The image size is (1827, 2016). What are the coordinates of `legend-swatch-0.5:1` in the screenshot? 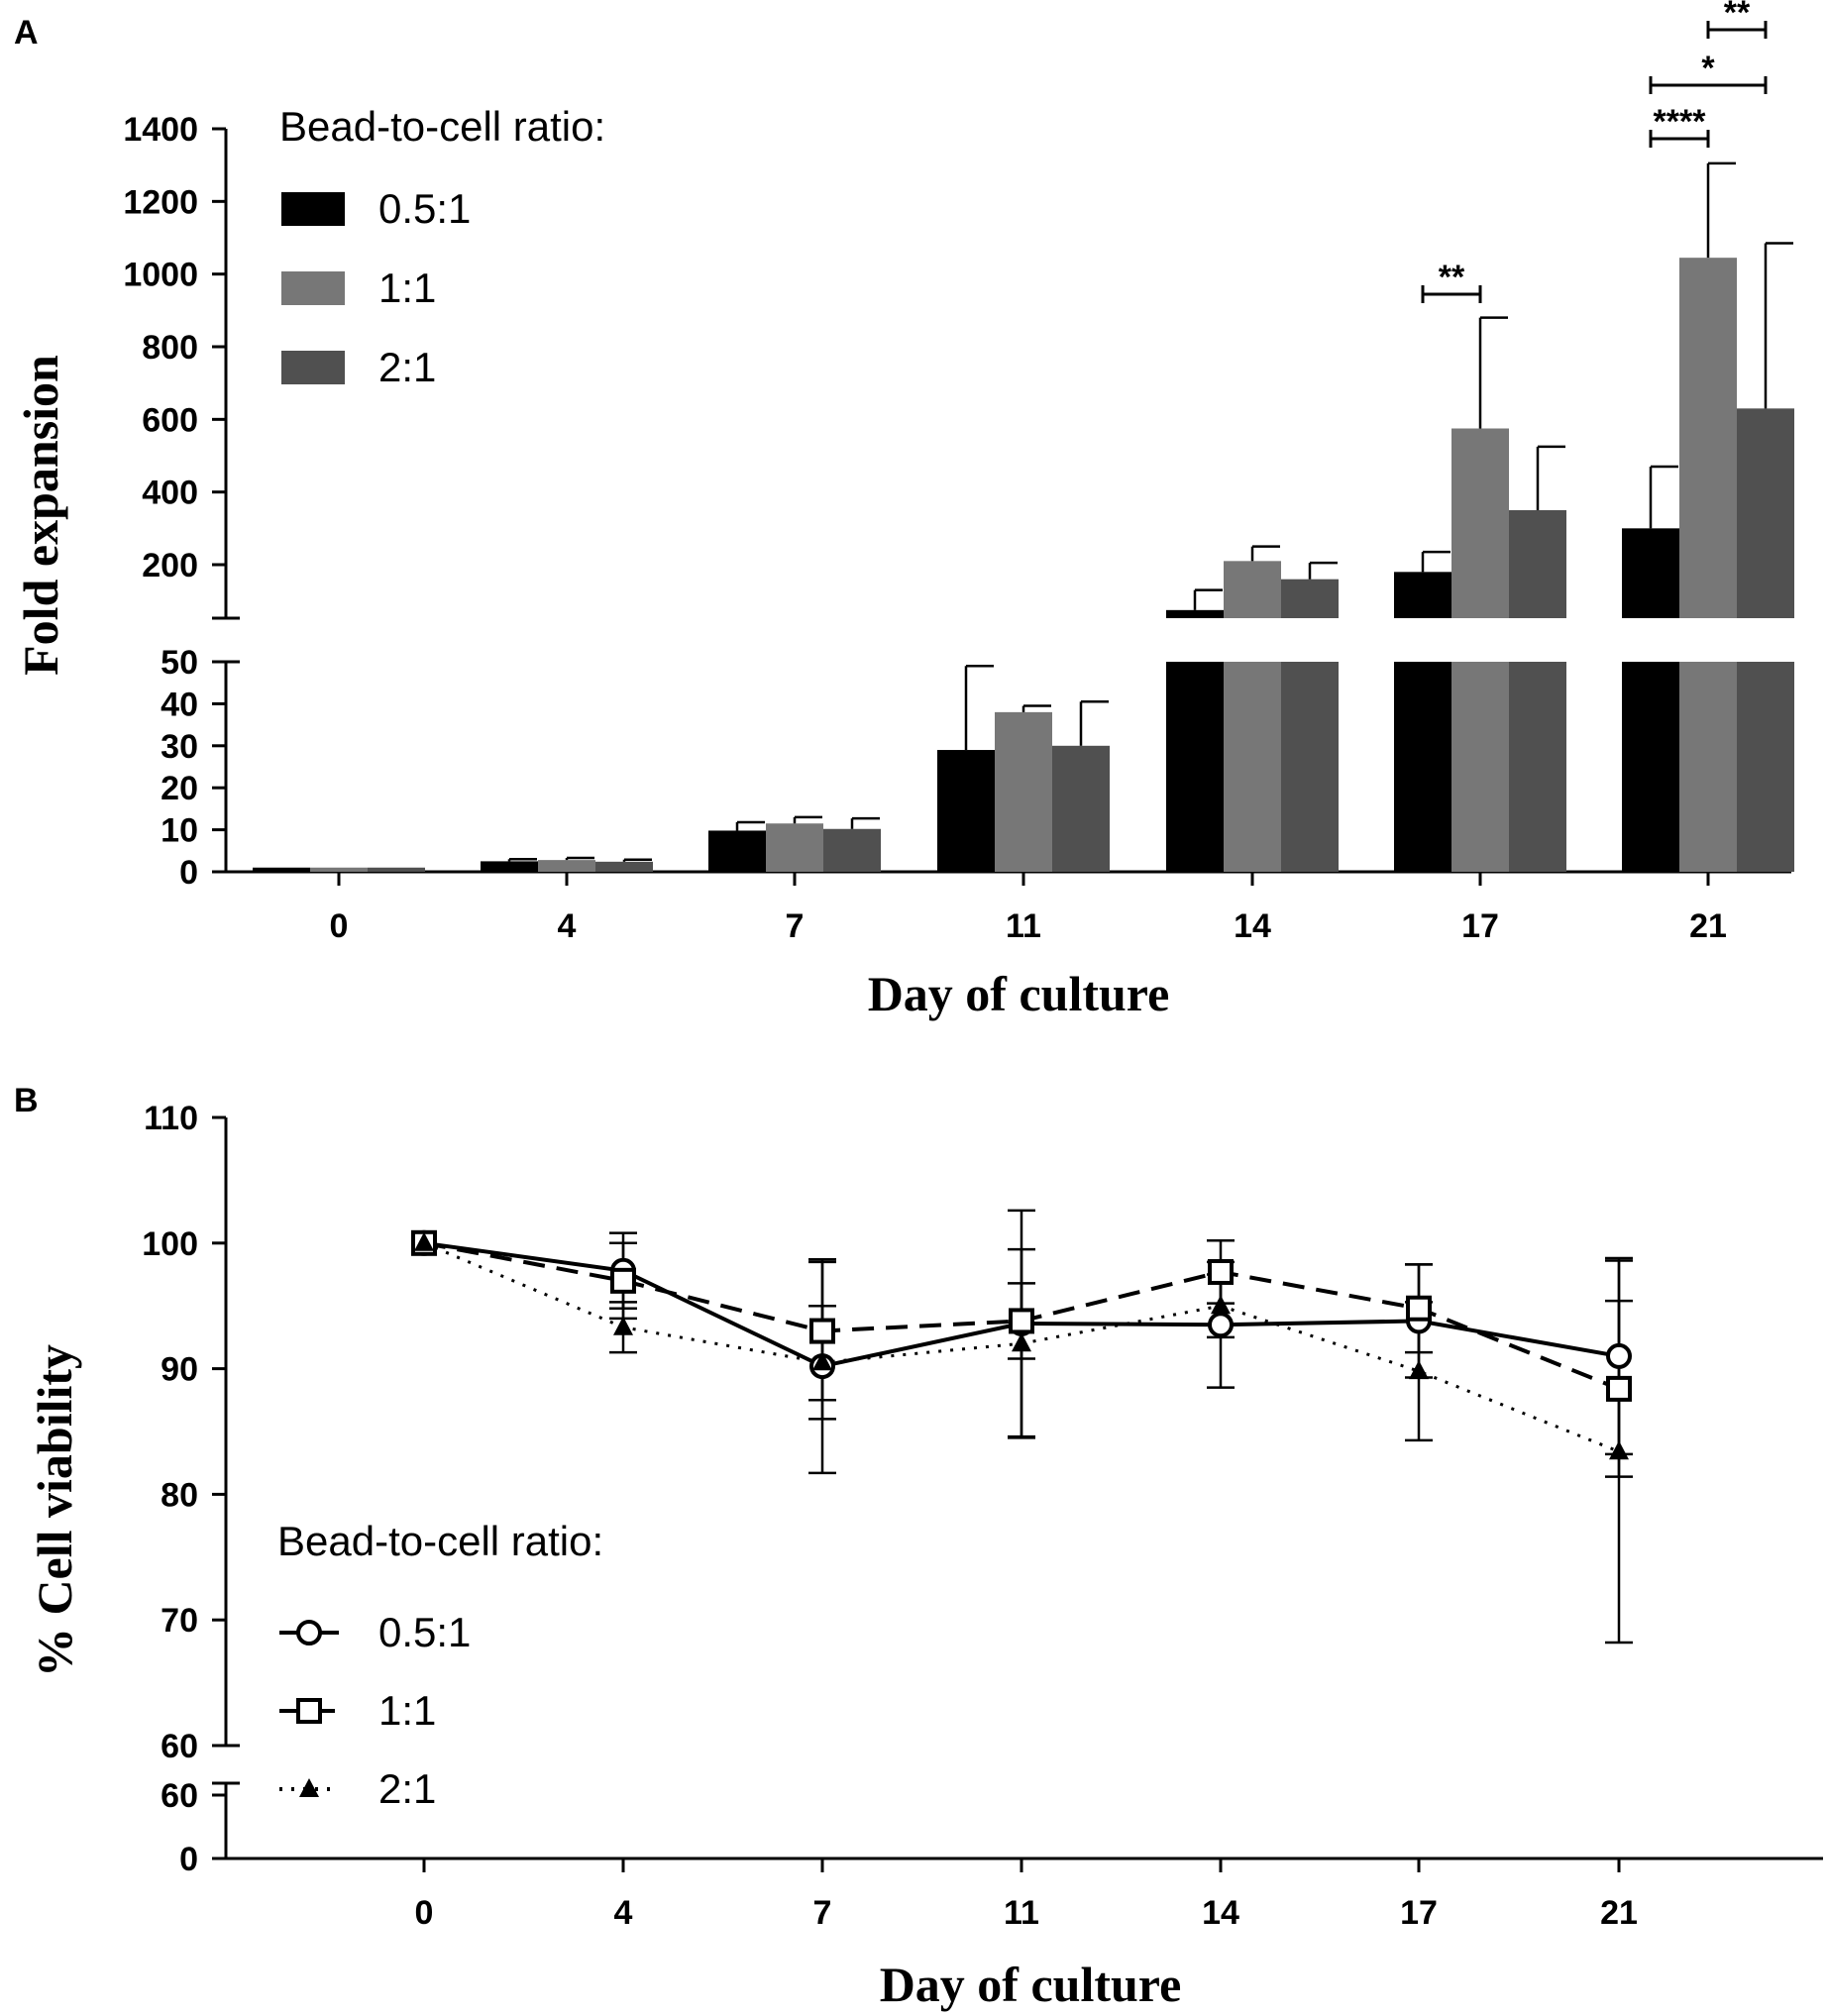 It's located at (313, 209).